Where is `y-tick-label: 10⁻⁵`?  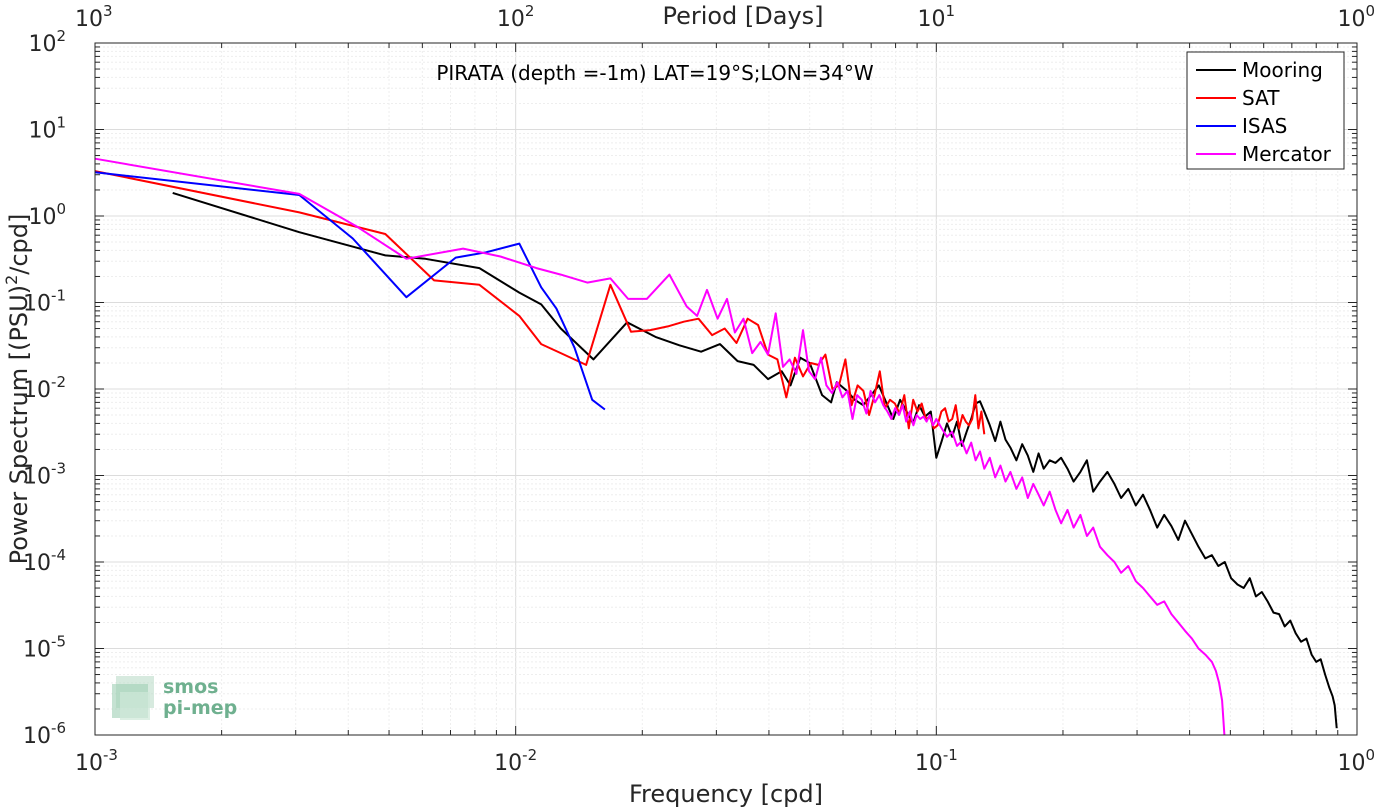 y-tick-label: 10⁻⁵ is located at coordinates (44, 648).